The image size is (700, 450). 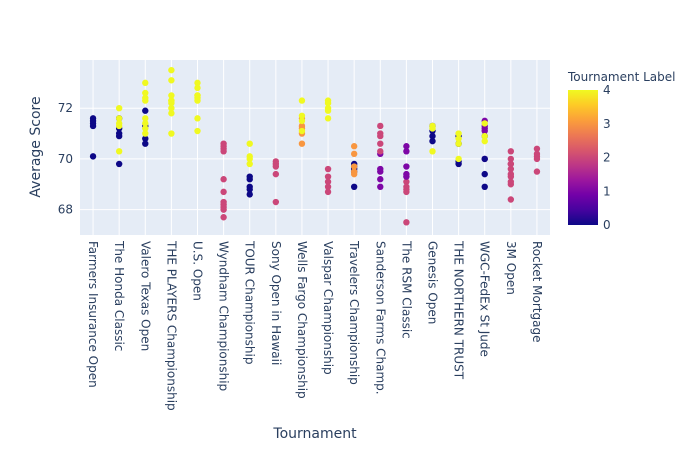 I want to click on colorbar-tick-label: 3, so click(x=607, y=124).